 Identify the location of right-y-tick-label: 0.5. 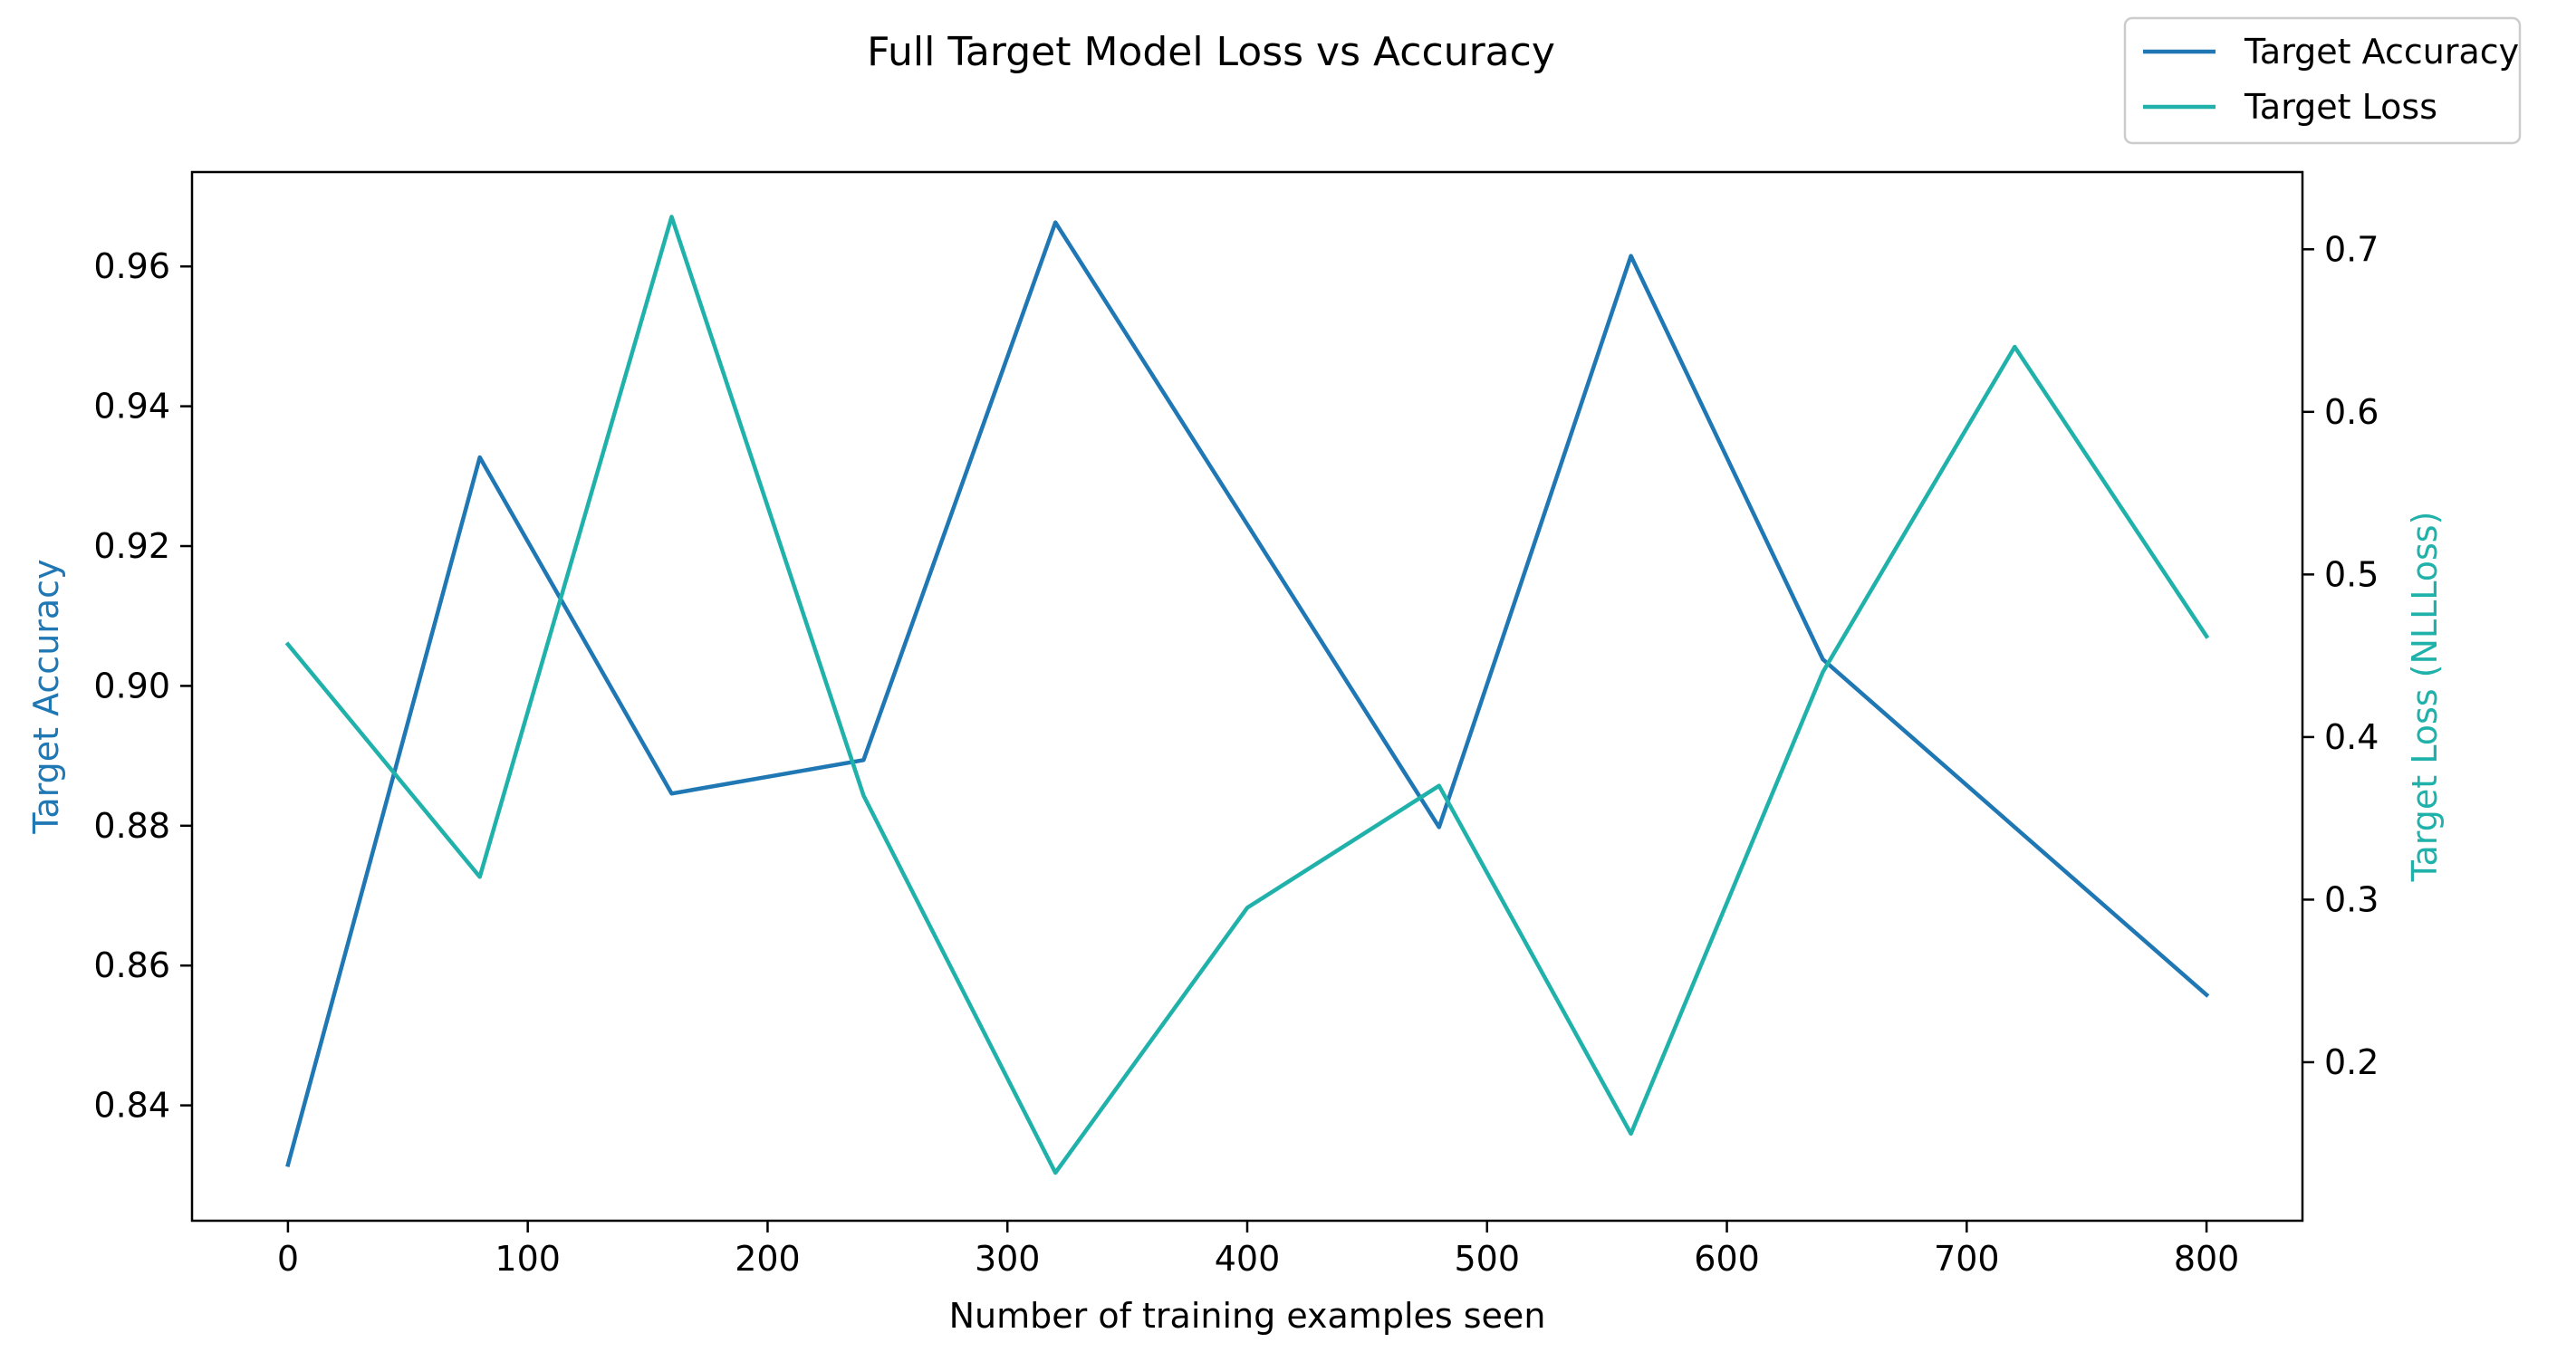
(2351, 574).